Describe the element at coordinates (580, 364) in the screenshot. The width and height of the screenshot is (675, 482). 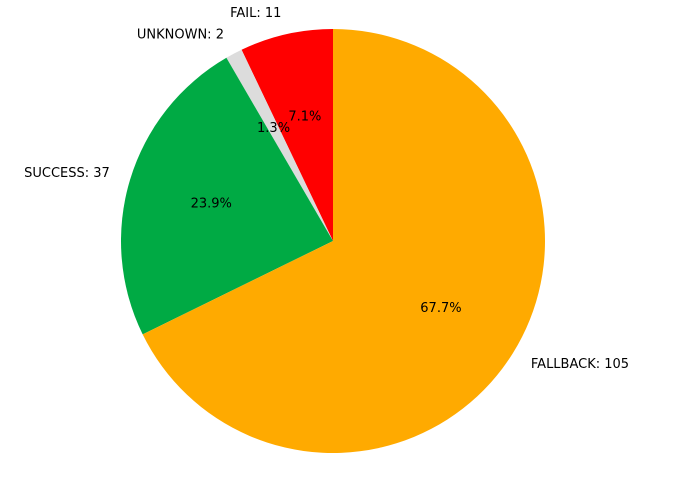
I see `slice-name-label: FALLBACK: 105` at that location.